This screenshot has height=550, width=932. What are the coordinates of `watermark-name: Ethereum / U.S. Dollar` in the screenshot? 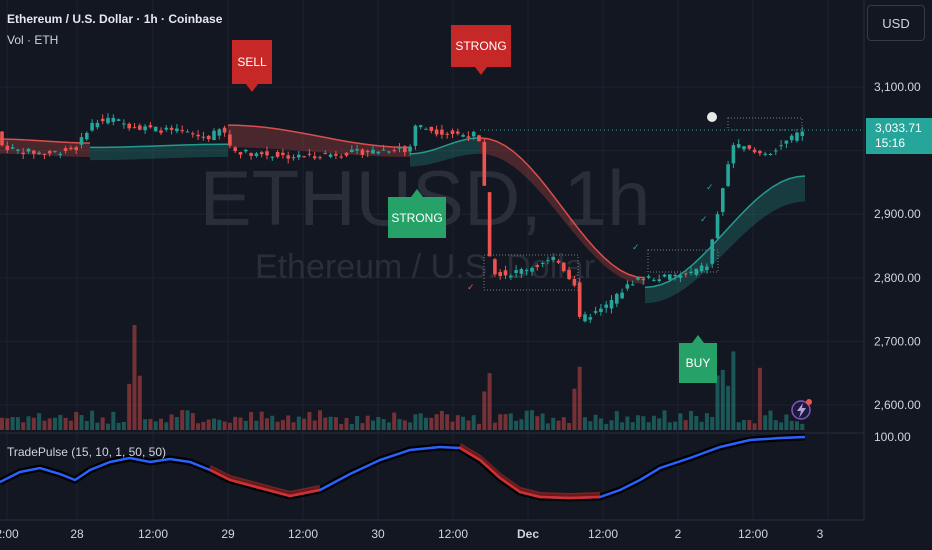 It's located at (425, 267).